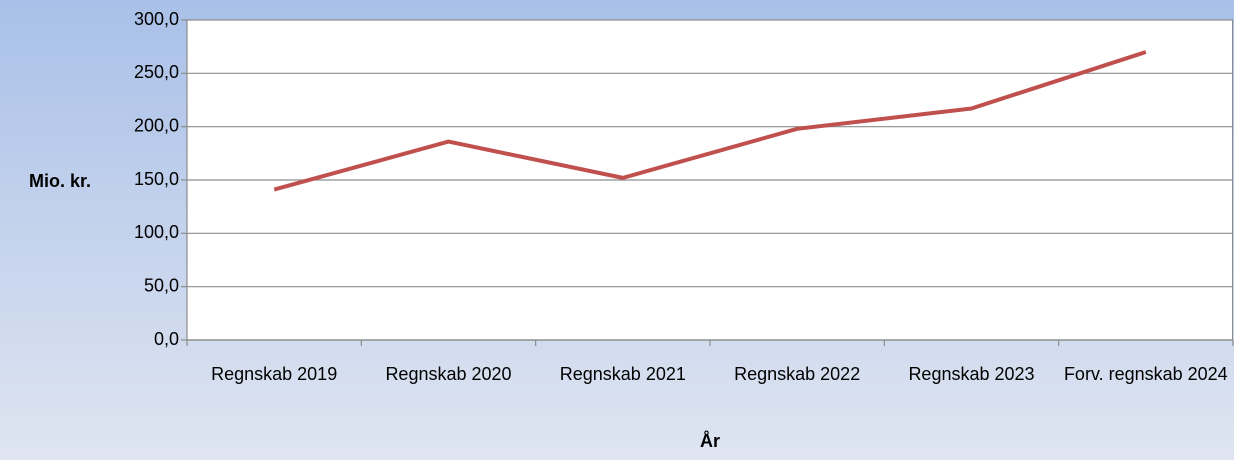 This screenshot has height=460, width=1234. Describe the element at coordinates (161, 285) in the screenshot. I see `y-tick-label: 50,0` at that location.